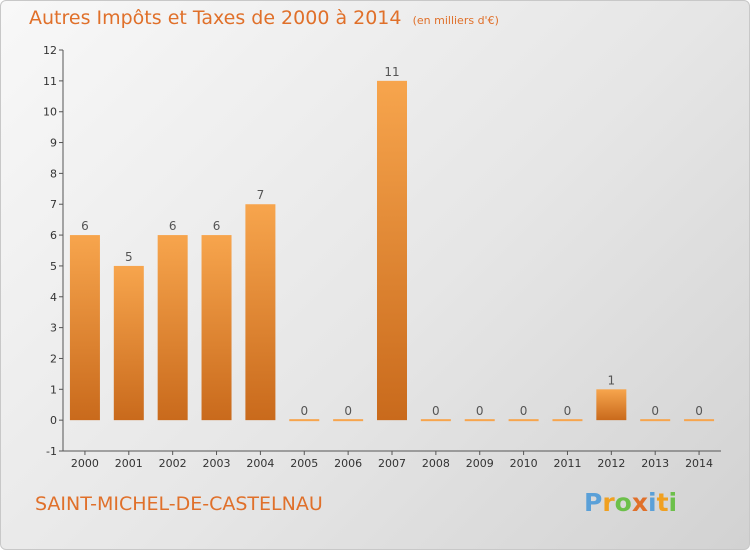 The width and height of the screenshot is (750, 550). Describe the element at coordinates (611, 463) in the screenshot. I see `x-tick-label: 2012` at that location.